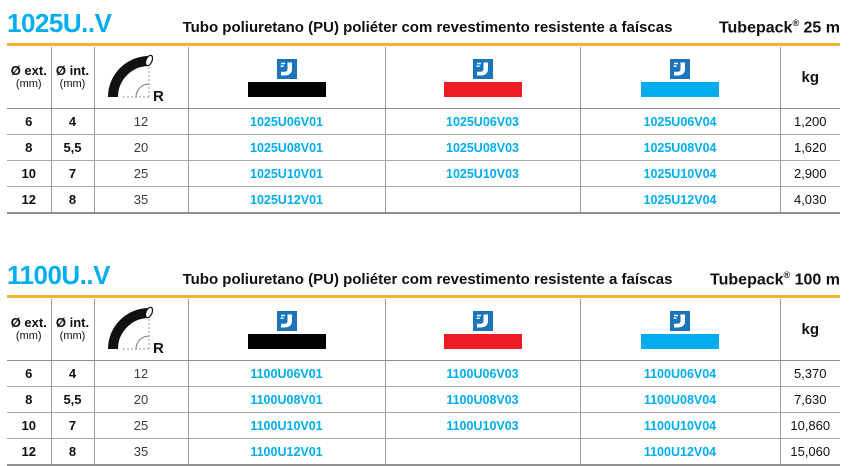 This screenshot has height=466, width=859. Describe the element at coordinates (59, 23) in the screenshot. I see `model-code: 1025U..V` at that location.